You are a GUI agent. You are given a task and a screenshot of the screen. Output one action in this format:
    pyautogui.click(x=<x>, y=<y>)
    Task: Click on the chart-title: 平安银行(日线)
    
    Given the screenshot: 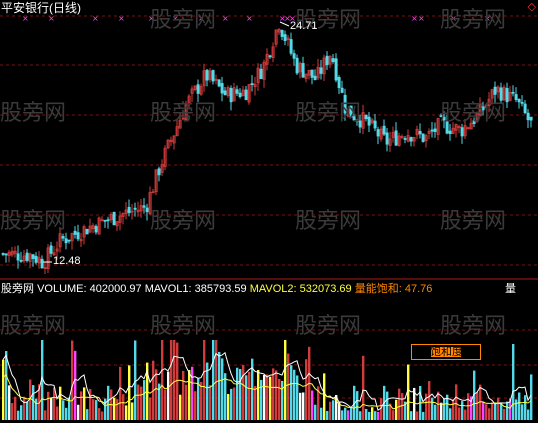 What is the action you would take?
    pyautogui.click(x=41, y=8)
    